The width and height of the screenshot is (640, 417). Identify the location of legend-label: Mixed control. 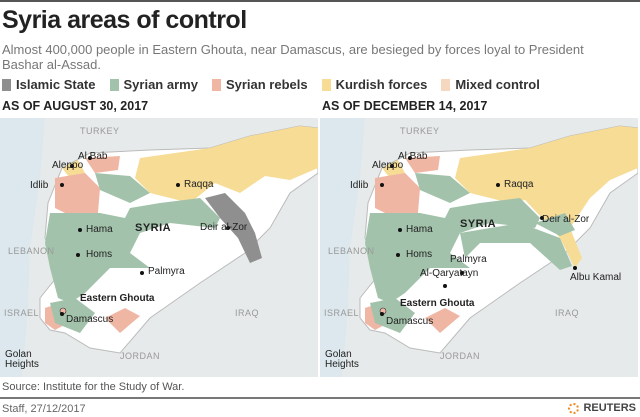
(497, 84).